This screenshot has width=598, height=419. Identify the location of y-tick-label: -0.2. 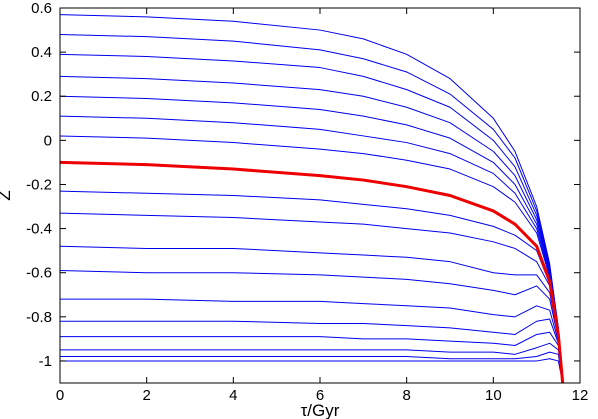
(39, 184).